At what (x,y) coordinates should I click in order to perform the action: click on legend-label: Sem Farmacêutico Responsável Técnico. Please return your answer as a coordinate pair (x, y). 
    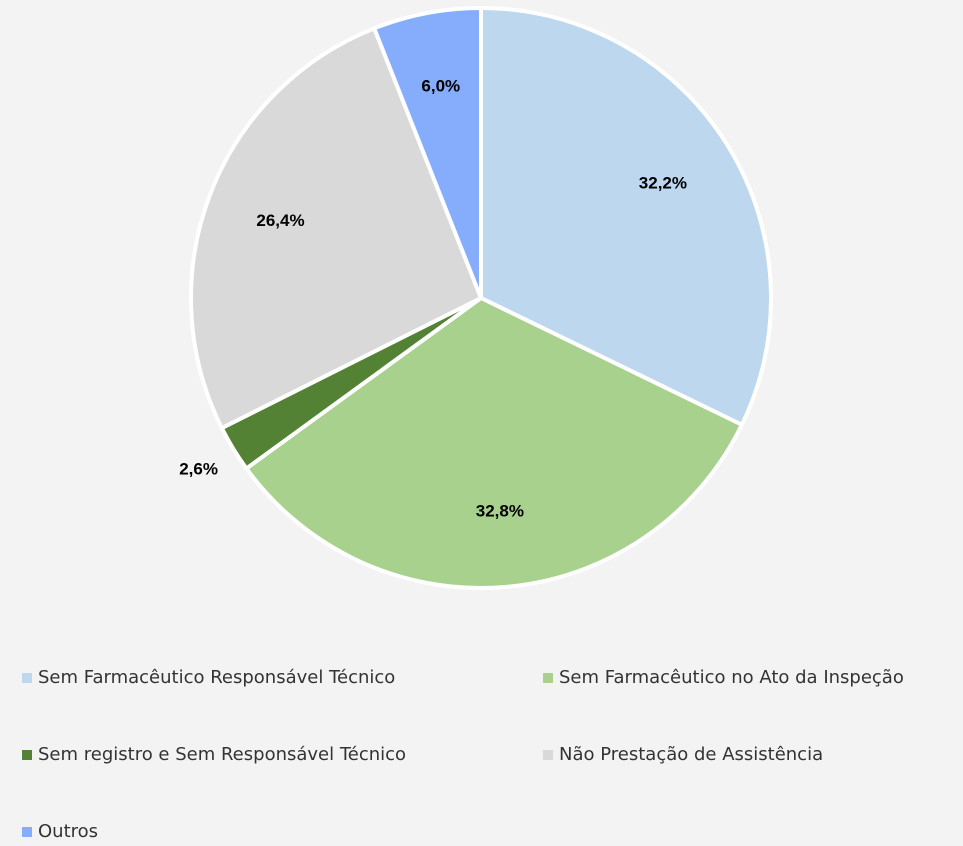
    Looking at the image, I should click on (216, 677).